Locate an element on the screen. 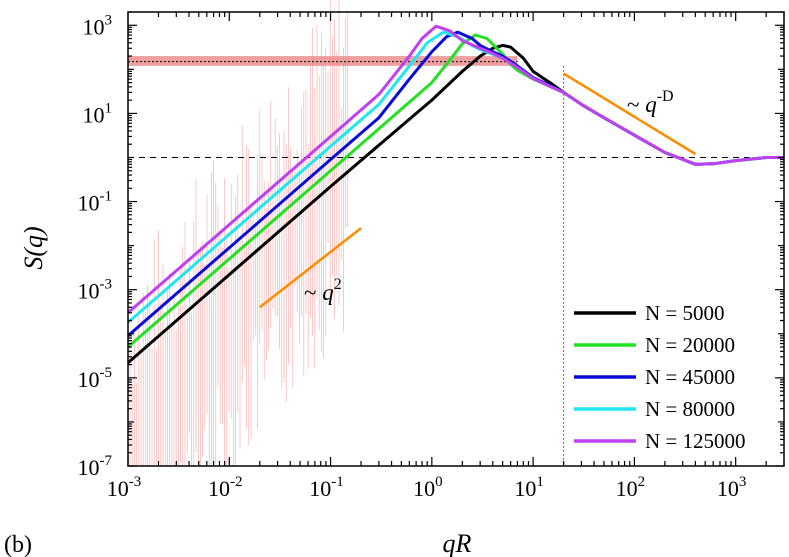 The width and height of the screenshot is (789, 557). slope-annotation-qD: ~ q-D is located at coordinates (650, 102).